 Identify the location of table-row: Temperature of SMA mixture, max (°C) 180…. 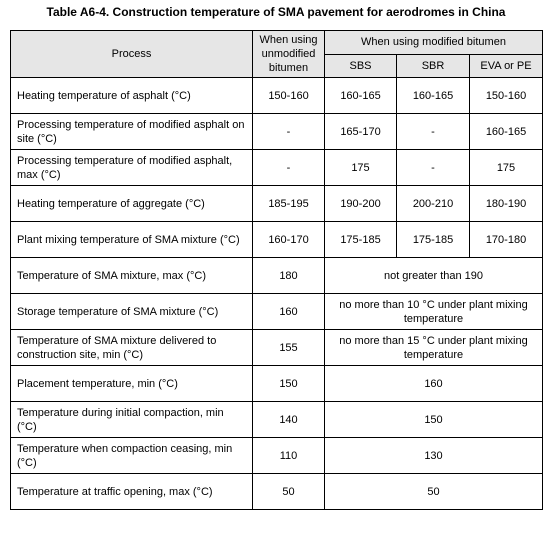
(276, 275).